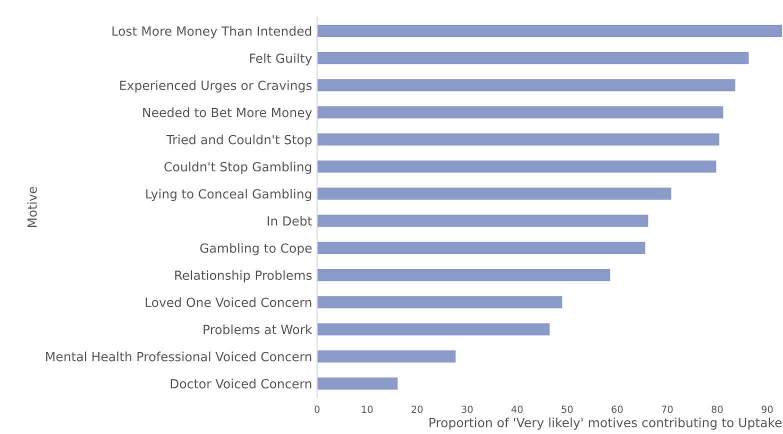 The width and height of the screenshot is (783, 434). I want to click on y-tick-label: Loved One Voiced Concern, so click(229, 302).